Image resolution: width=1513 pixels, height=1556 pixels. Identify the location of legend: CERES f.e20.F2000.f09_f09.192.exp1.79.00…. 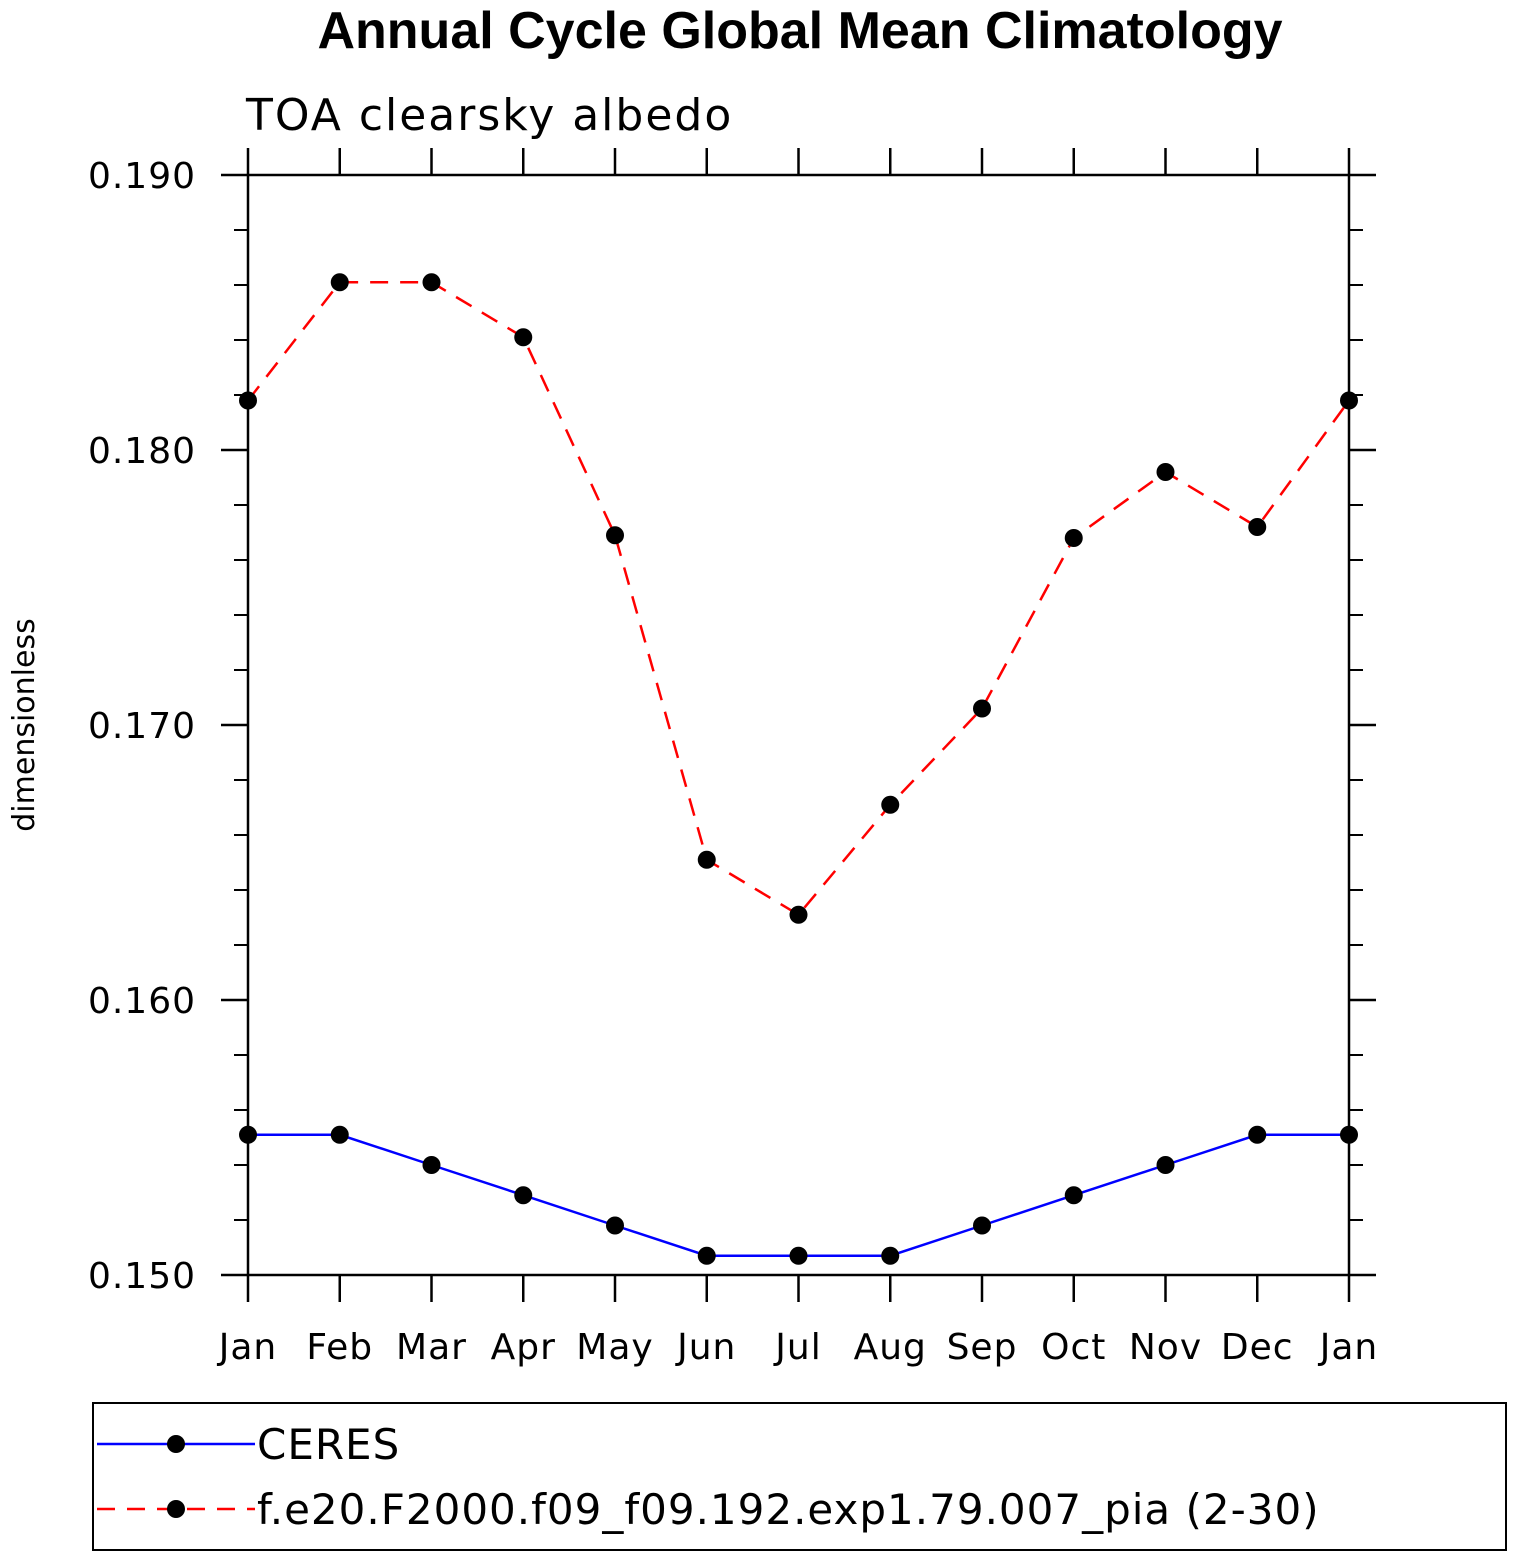
(799, 1476).